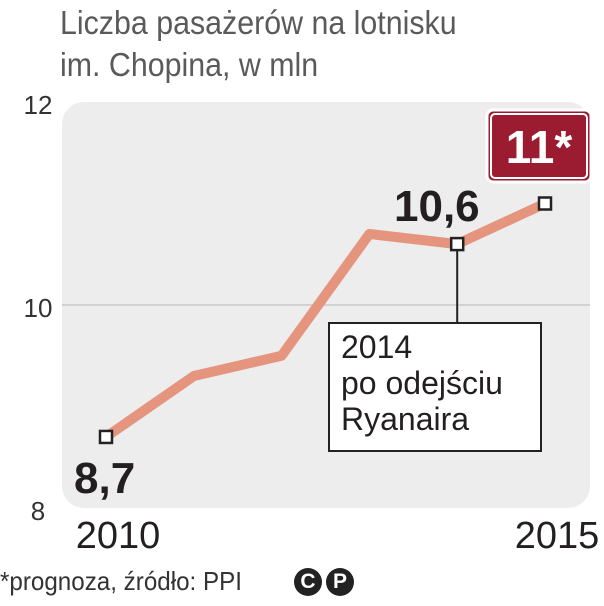 This screenshot has width=604, height=606. What do you see at coordinates (422, 383) in the screenshot?
I see `annotation-text-line: po odejściu` at bounding box center [422, 383].